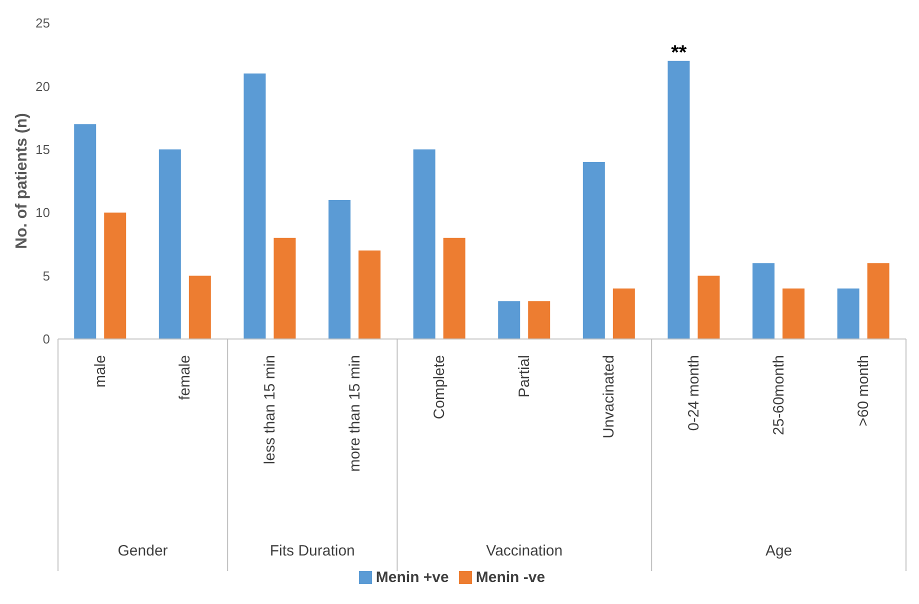 Image resolution: width=919 pixels, height=604 pixels. What do you see at coordinates (312, 551) in the screenshot?
I see `text: Fits Duration` at bounding box center [312, 551].